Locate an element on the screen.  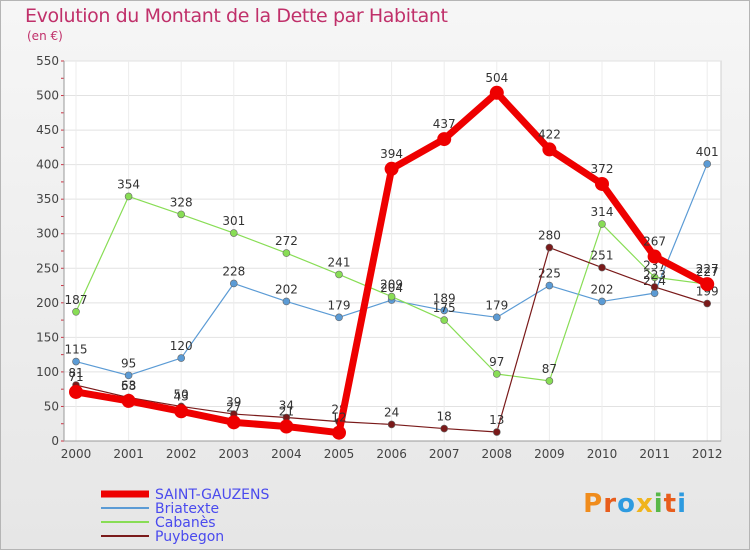
data-label-2: 209 is located at coordinates (391, 285).